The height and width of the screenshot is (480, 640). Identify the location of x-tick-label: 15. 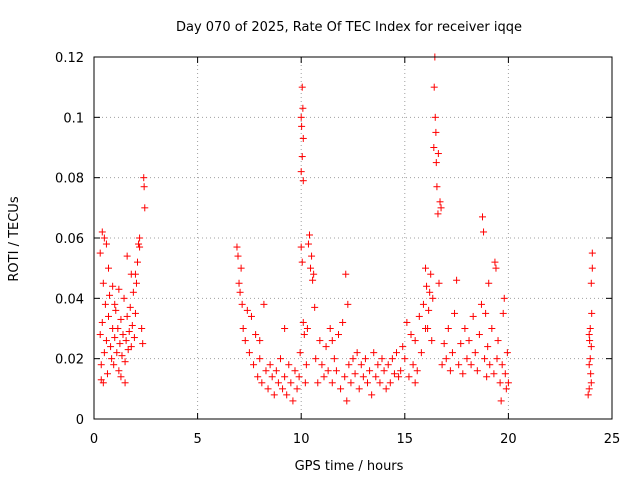
(405, 439).